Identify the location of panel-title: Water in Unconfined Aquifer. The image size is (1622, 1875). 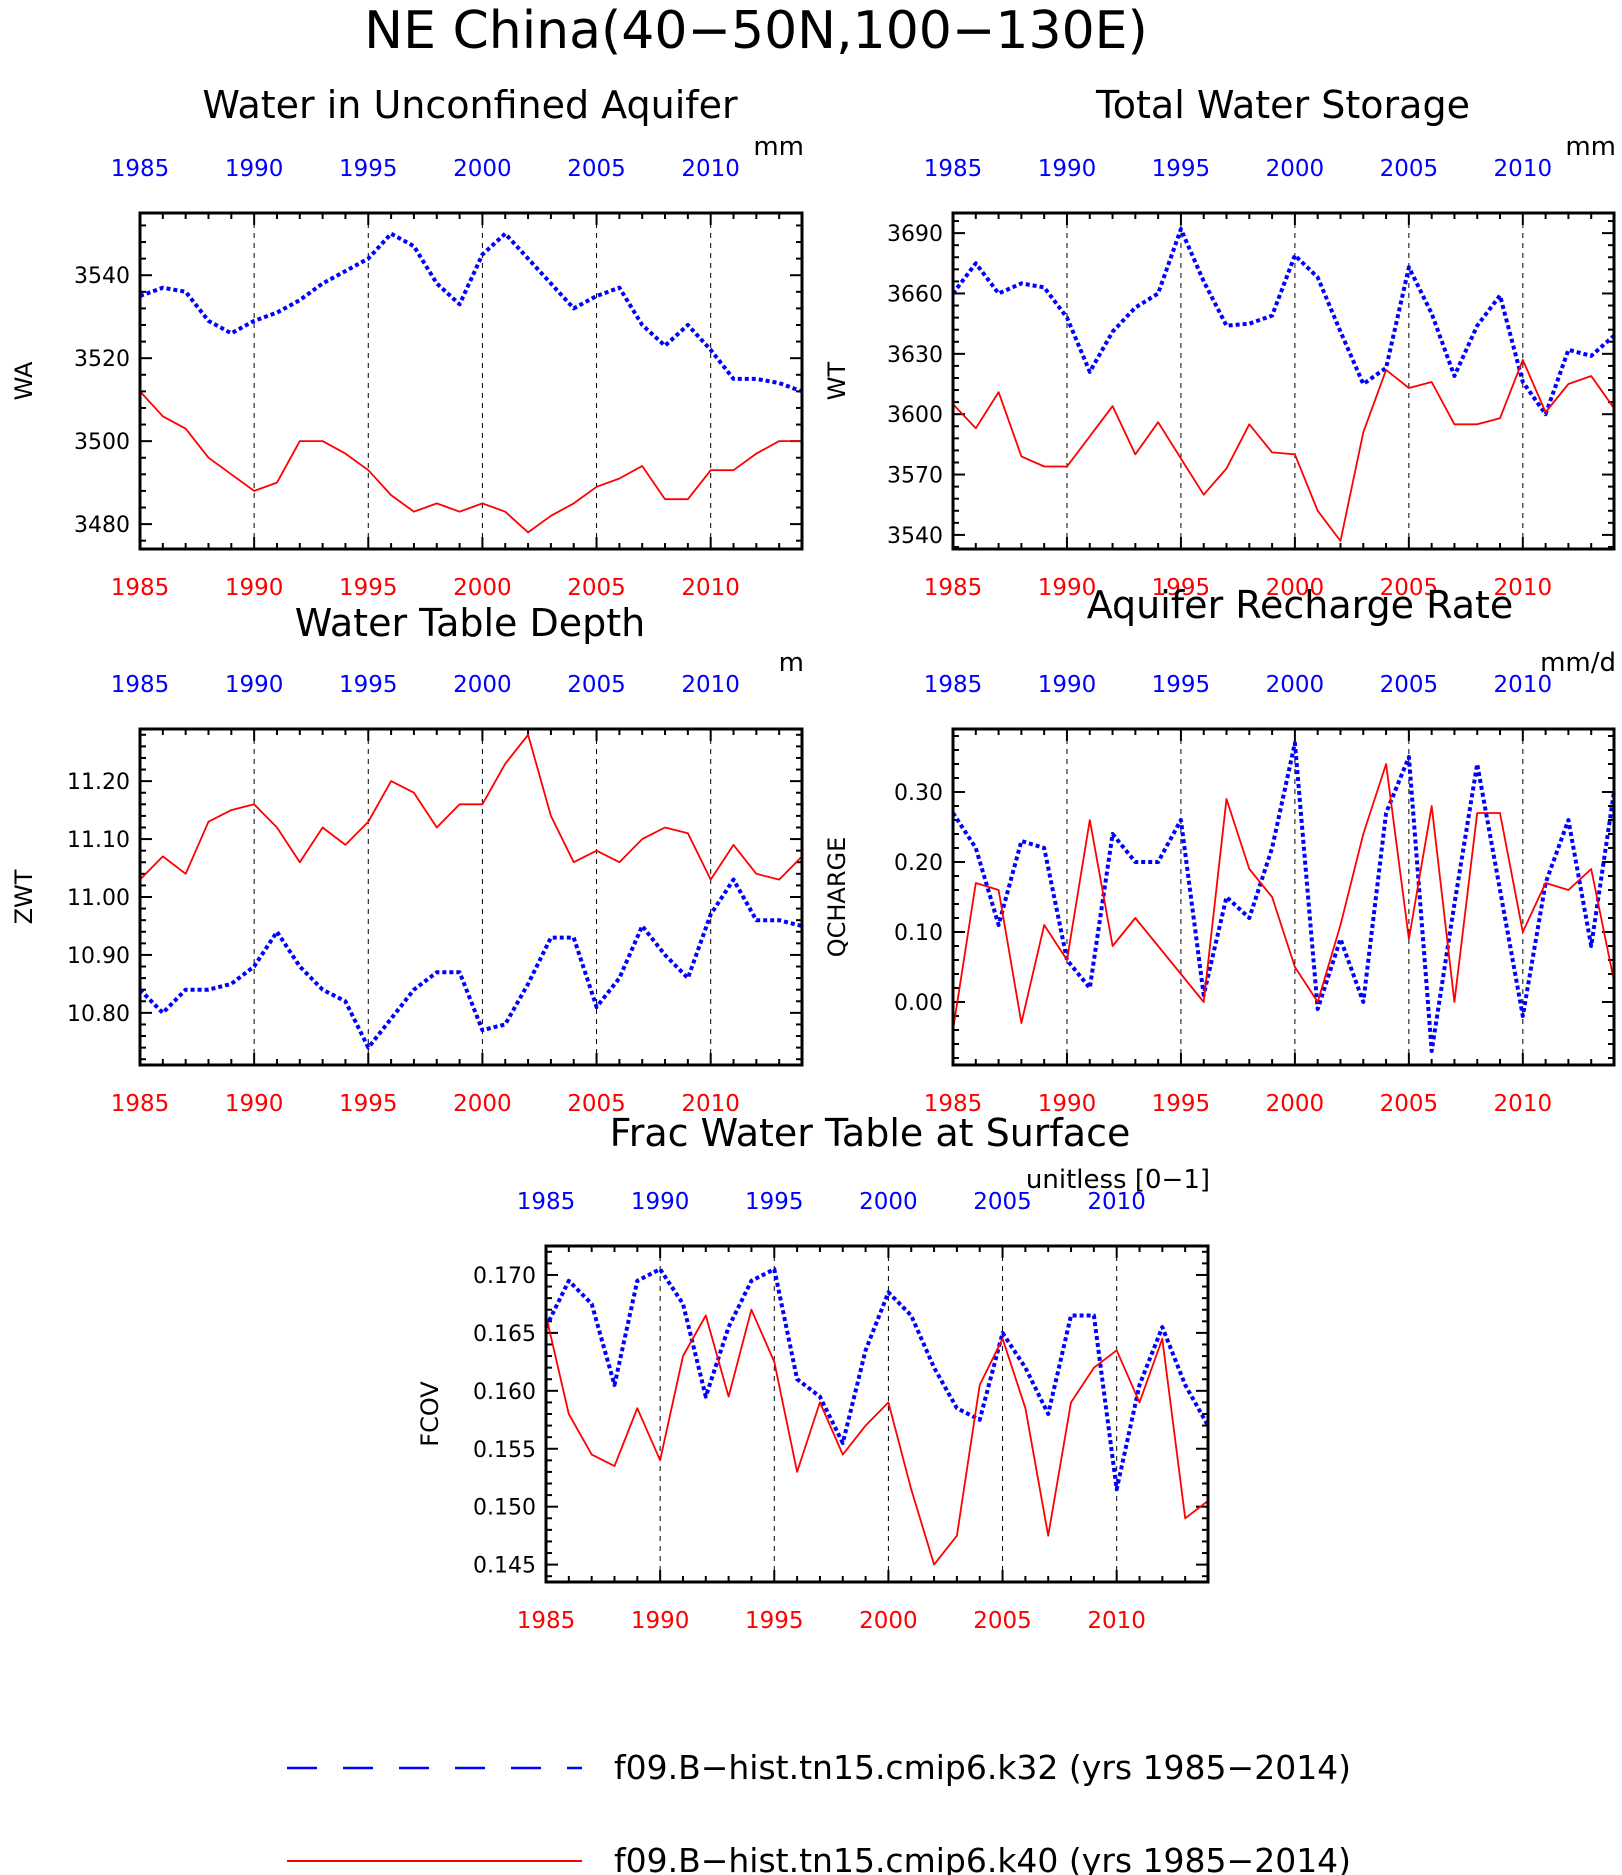
(470, 105).